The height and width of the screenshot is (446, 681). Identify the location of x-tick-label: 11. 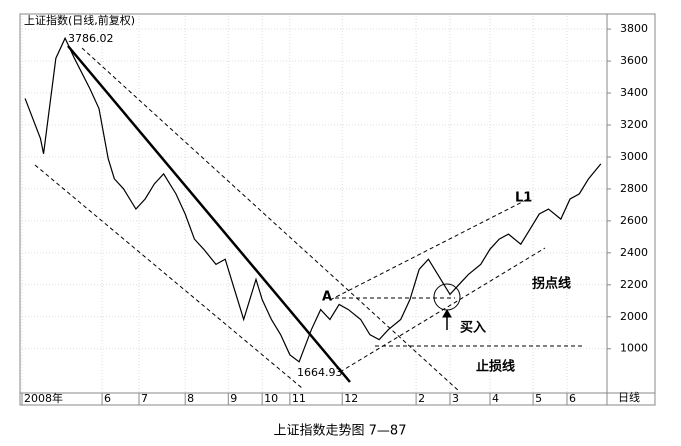
(299, 398).